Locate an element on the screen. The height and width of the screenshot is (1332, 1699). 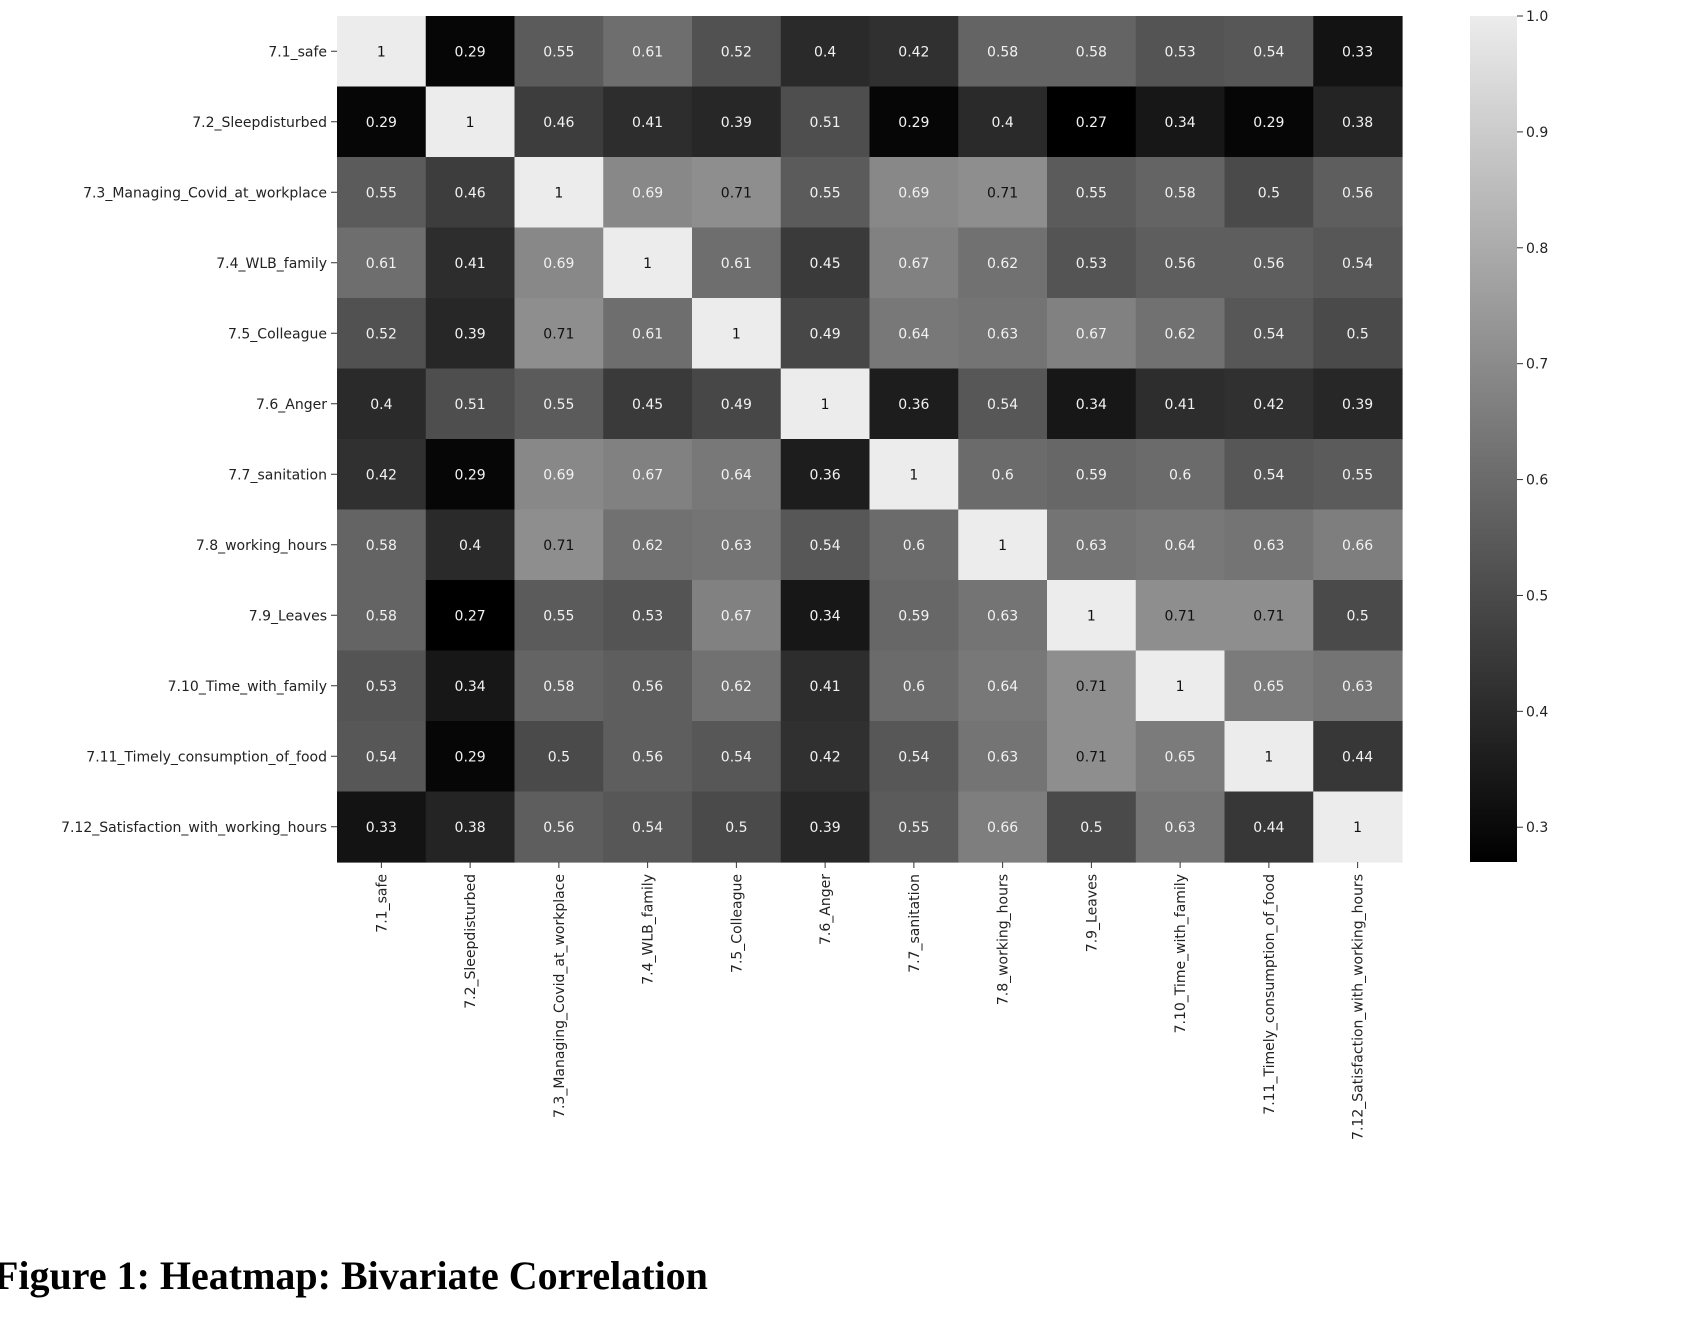
x-tick-label: 7.4_WLB_family is located at coordinates (649, 929).